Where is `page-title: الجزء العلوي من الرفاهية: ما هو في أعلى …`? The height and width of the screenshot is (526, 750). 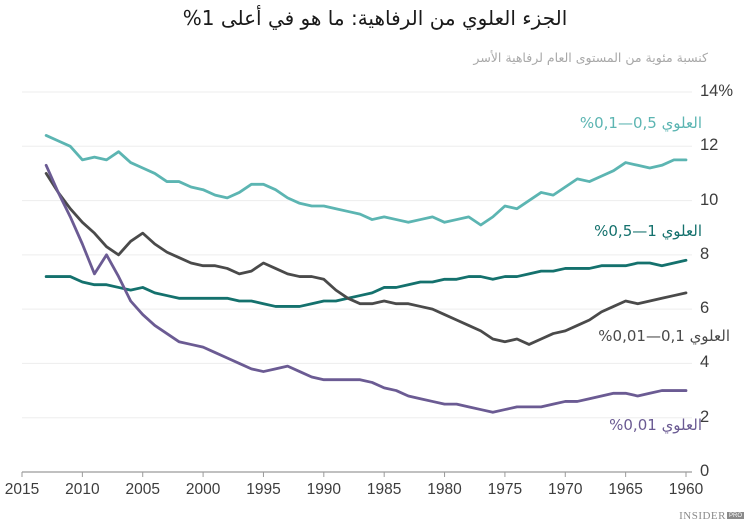
page-title: الجزء العلوي من الرفاهية: ما هو في أعلى … is located at coordinates (375, 18).